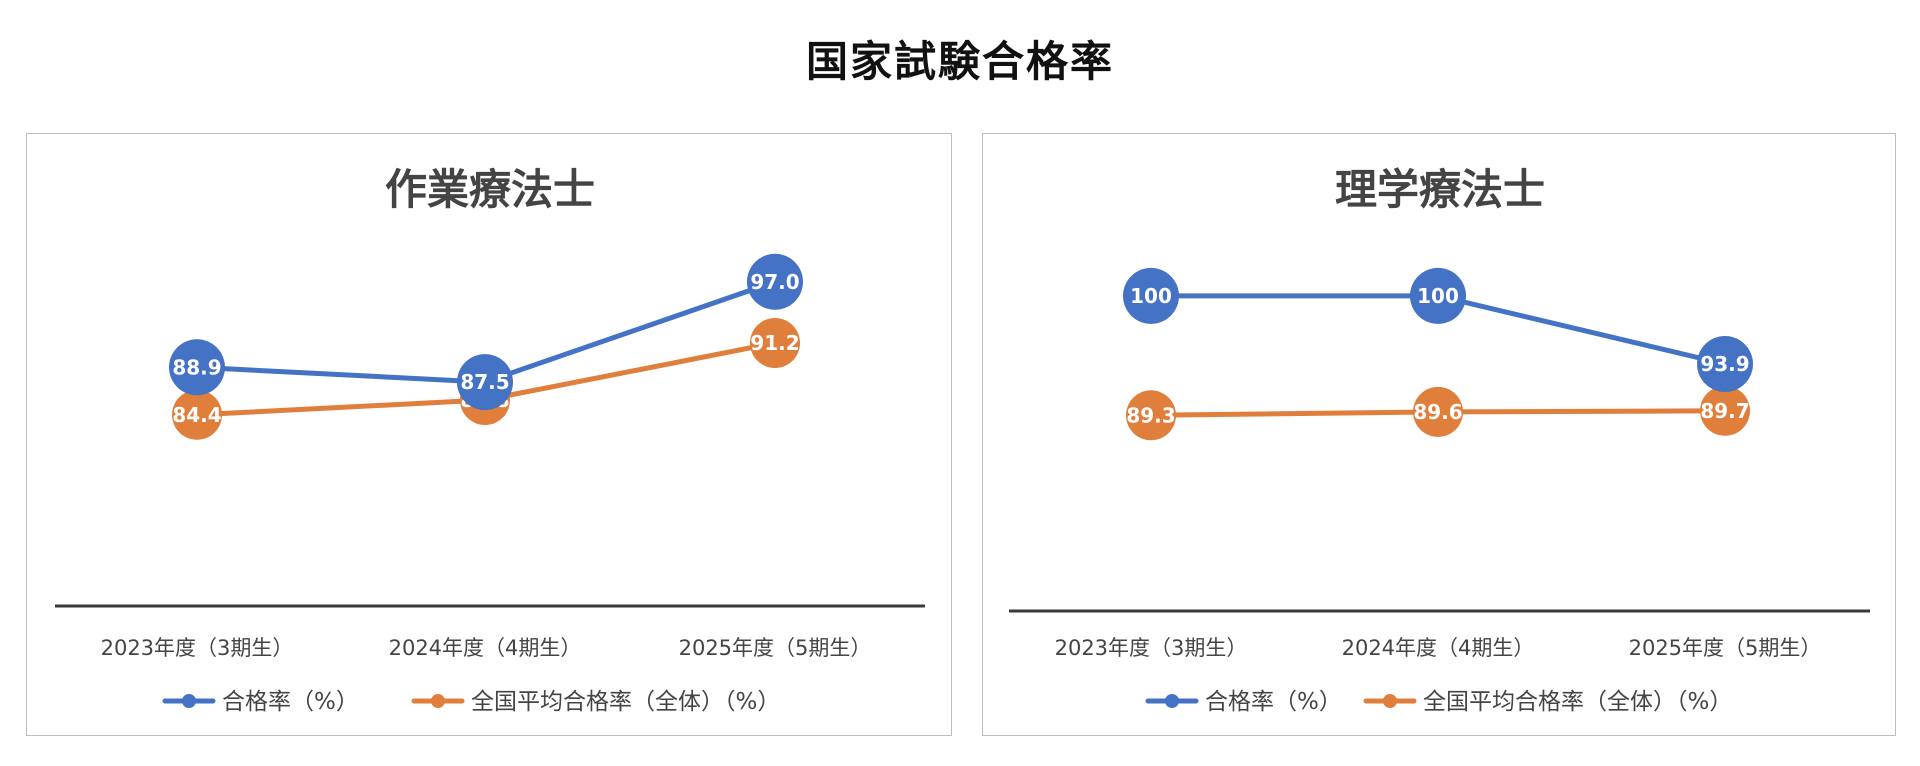  I want to click on data-label-series-1: 93.9, so click(1724, 364).